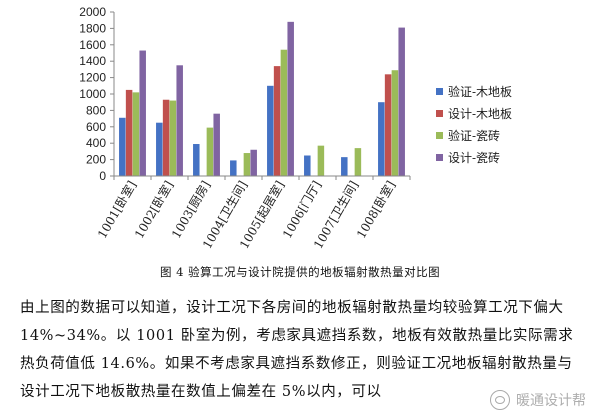 The image size is (600, 420). What do you see at coordinates (96, 110) in the screenshot?
I see `y-tick-label: 800` at bounding box center [96, 110].